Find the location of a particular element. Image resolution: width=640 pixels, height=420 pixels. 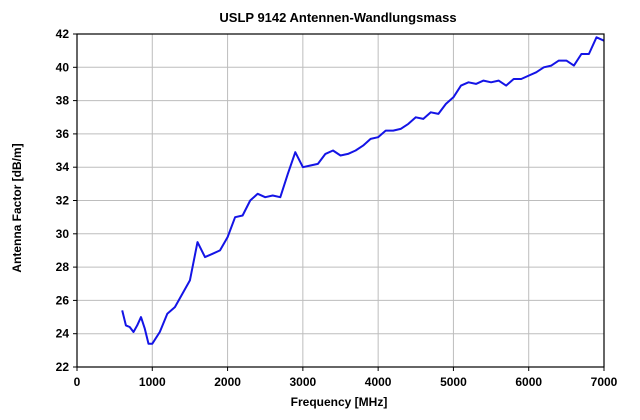

x-tick-label: 5000 is located at coordinates (453, 382).